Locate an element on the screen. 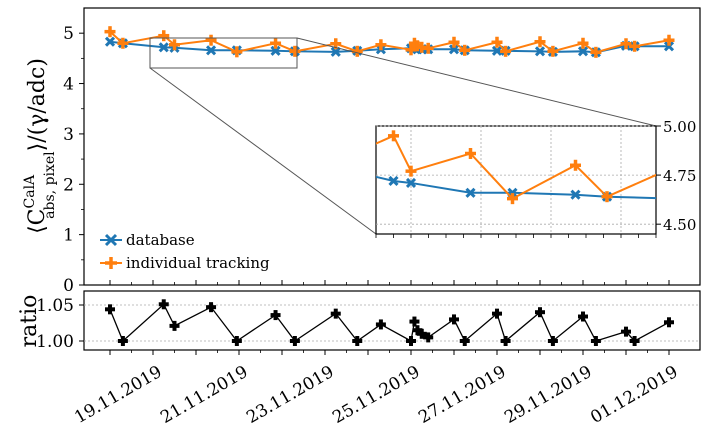 The image size is (714, 441). x-tick-label: 27.11.2019 is located at coordinates (462, 395).